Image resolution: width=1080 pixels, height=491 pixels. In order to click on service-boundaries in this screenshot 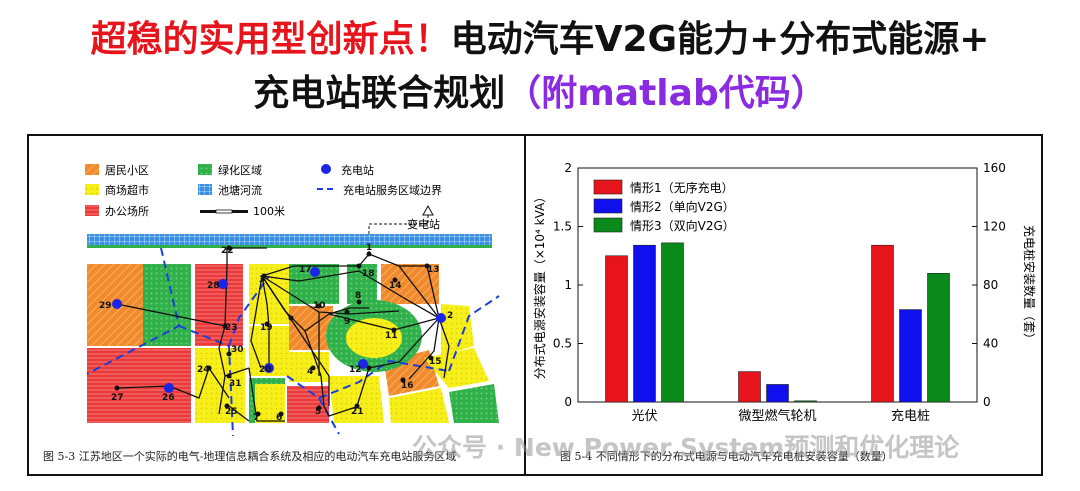, I will do `click(293, 342)`.